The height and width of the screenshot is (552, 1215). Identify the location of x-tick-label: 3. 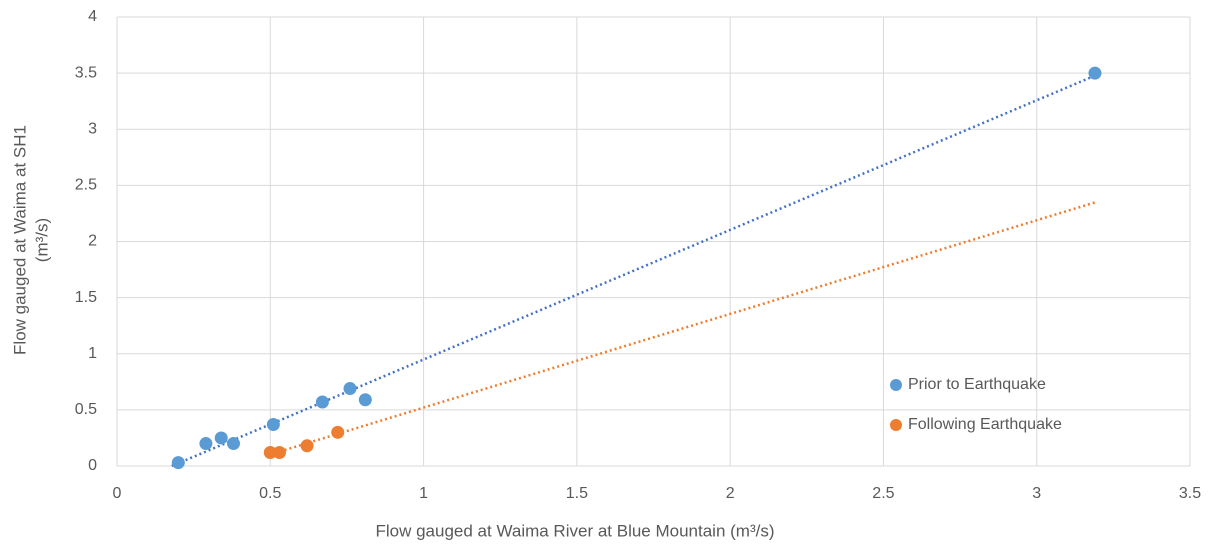
(1036, 493).